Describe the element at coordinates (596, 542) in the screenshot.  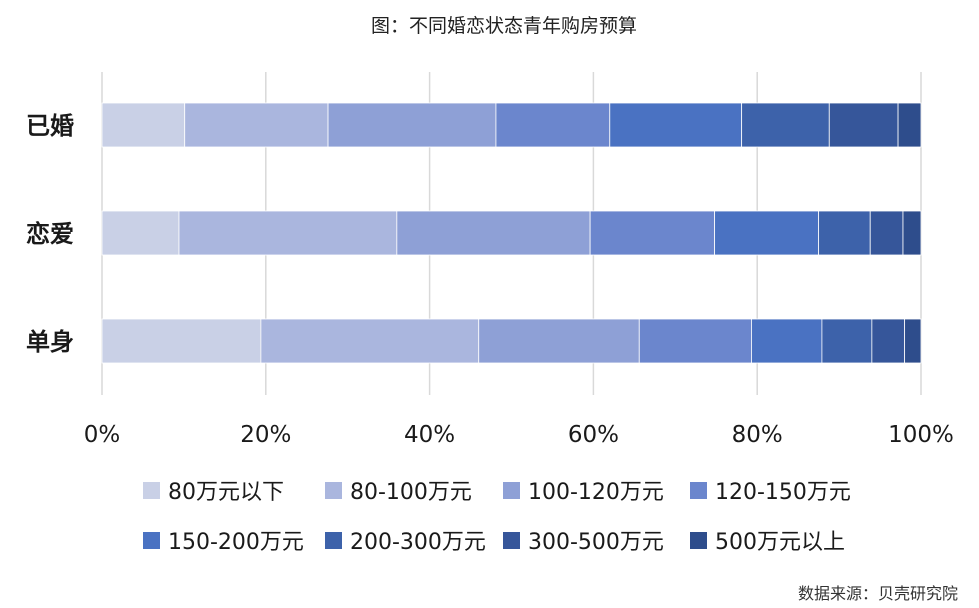
I see `legend-label: 300-500万元` at that location.